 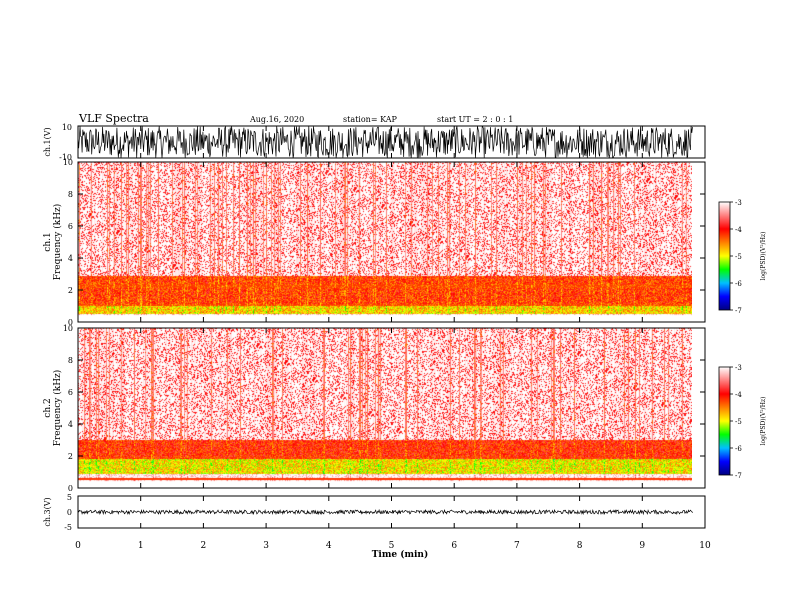 I want to click on time-tick-label: 9, so click(x=642, y=546).